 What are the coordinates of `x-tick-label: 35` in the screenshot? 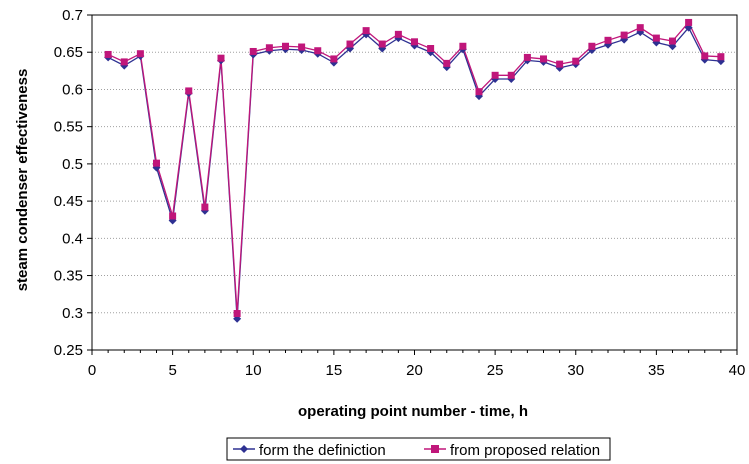 It's located at (656, 370).